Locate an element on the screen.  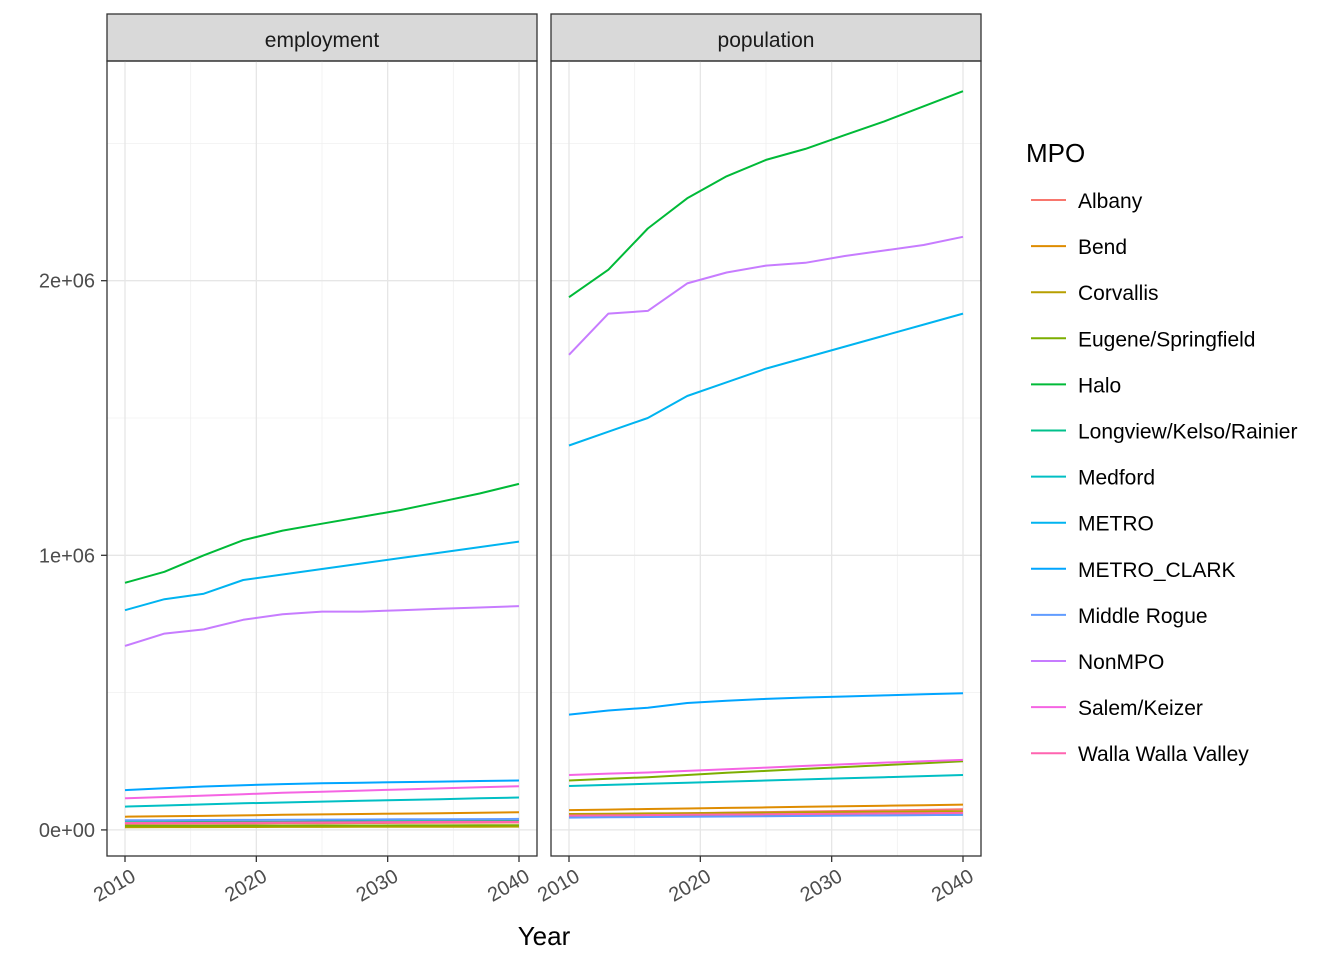
y-axis: 0e+00 1e+06 2e+06 is located at coordinates (73, 556).